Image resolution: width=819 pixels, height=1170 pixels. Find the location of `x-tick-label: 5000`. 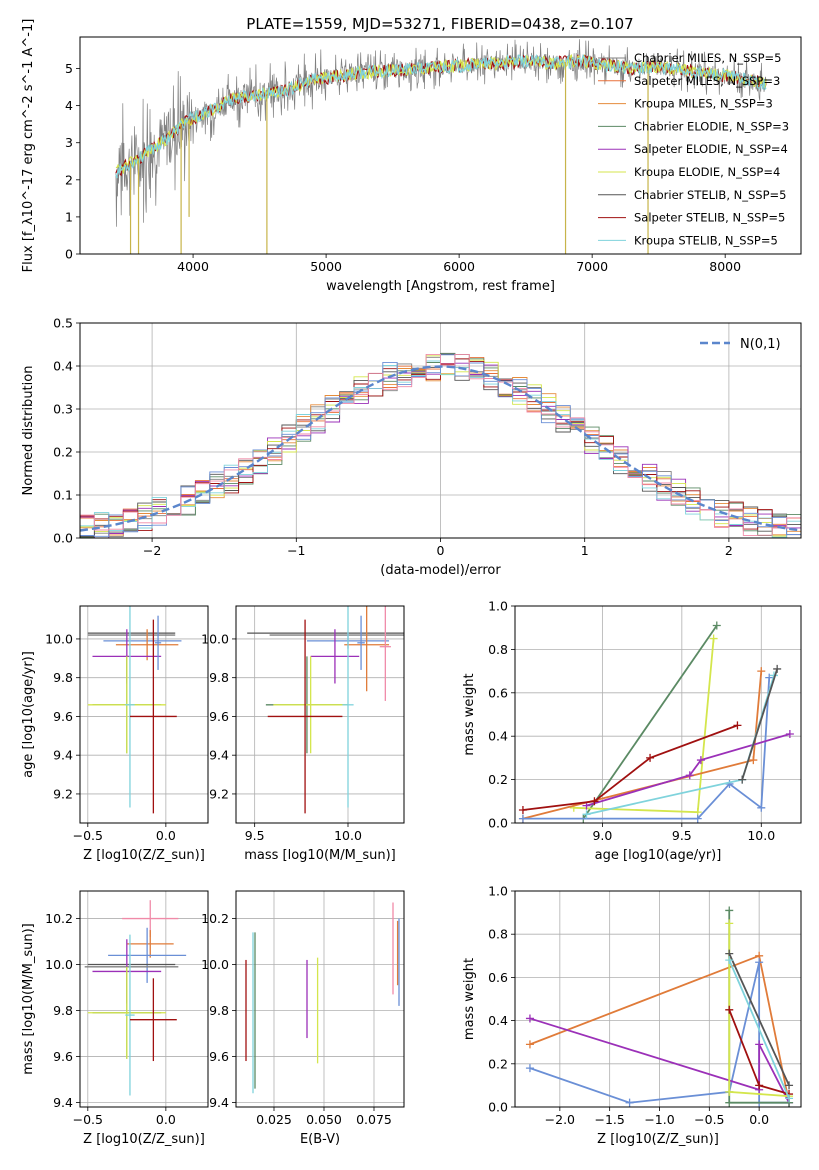

x-tick-label: 5000 is located at coordinates (326, 266).